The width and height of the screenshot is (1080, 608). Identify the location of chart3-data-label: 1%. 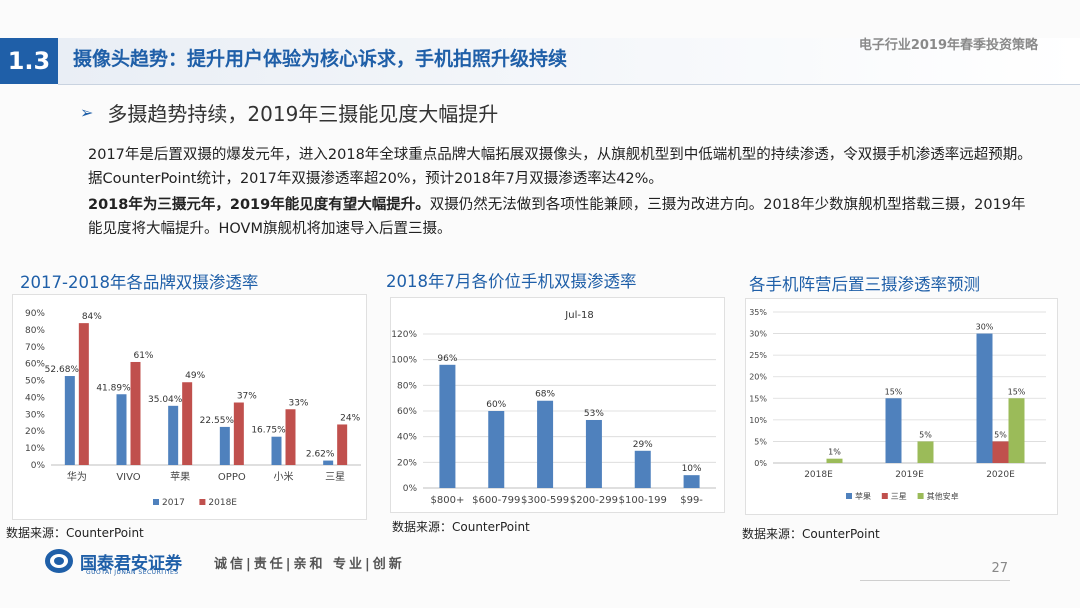
(834, 452).